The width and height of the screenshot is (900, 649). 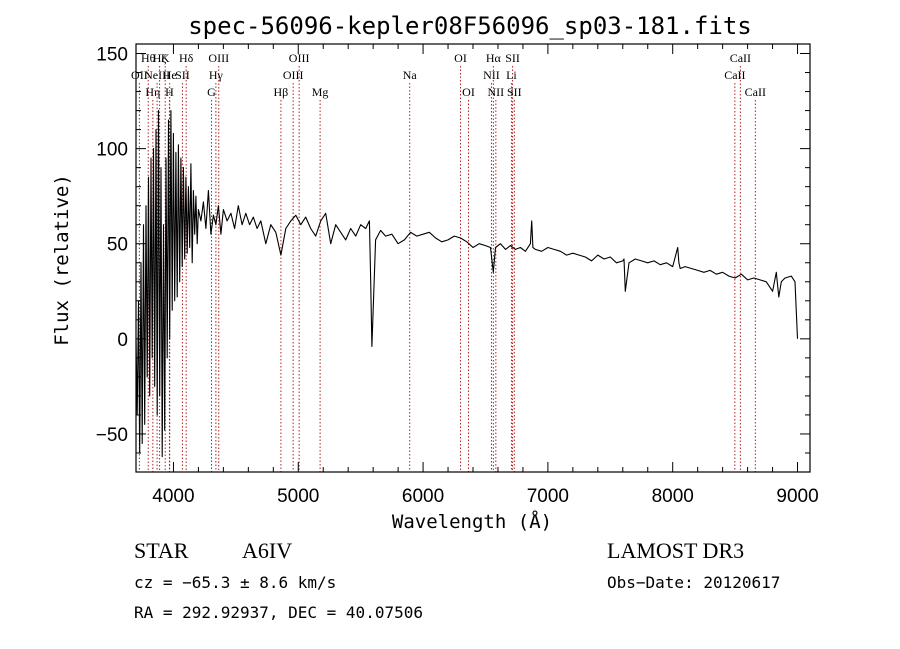 I want to click on x-axis-label: Wavelength (Å), so click(x=472, y=521).